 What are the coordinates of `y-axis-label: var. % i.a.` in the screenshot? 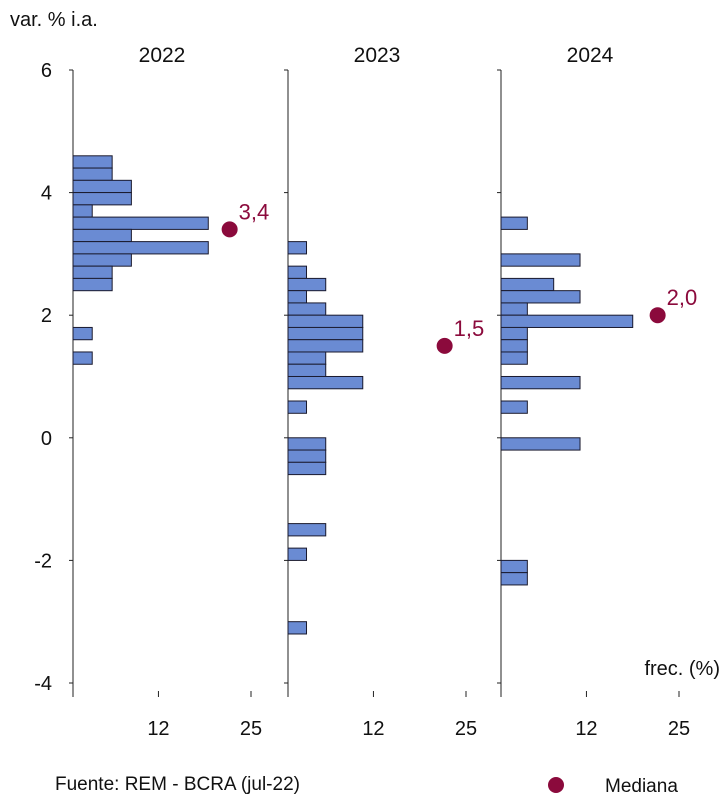 It's located at (54, 20).